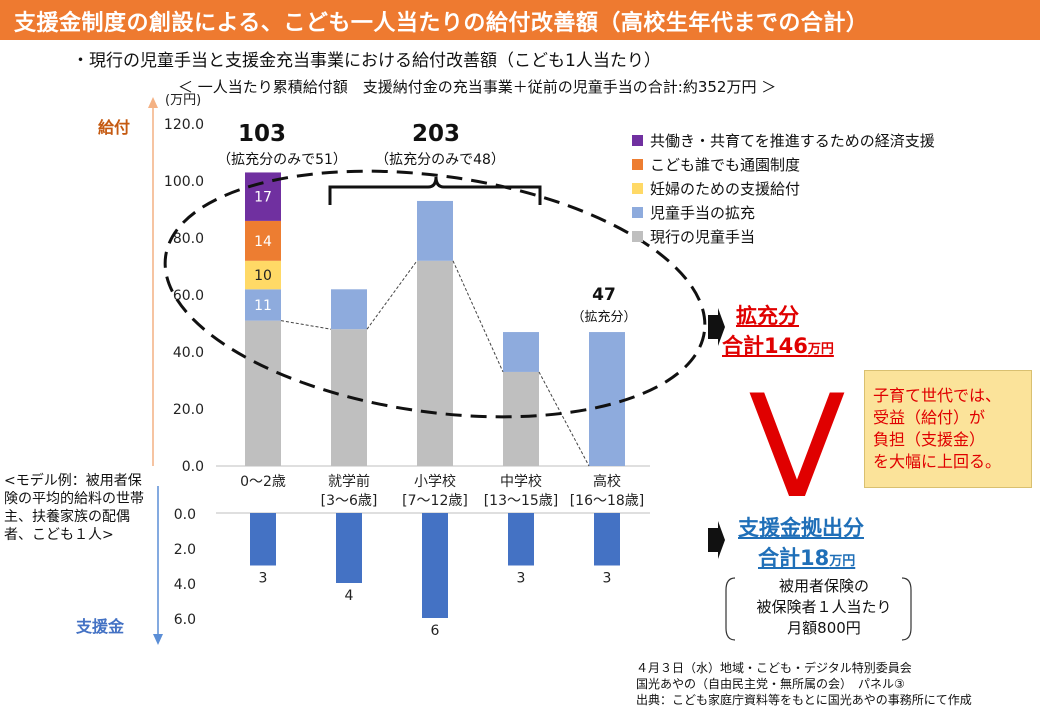 This screenshot has height=720, width=1040. What do you see at coordinates (263, 198) in the screenshot?
I see `segment-label: 17` at bounding box center [263, 198].